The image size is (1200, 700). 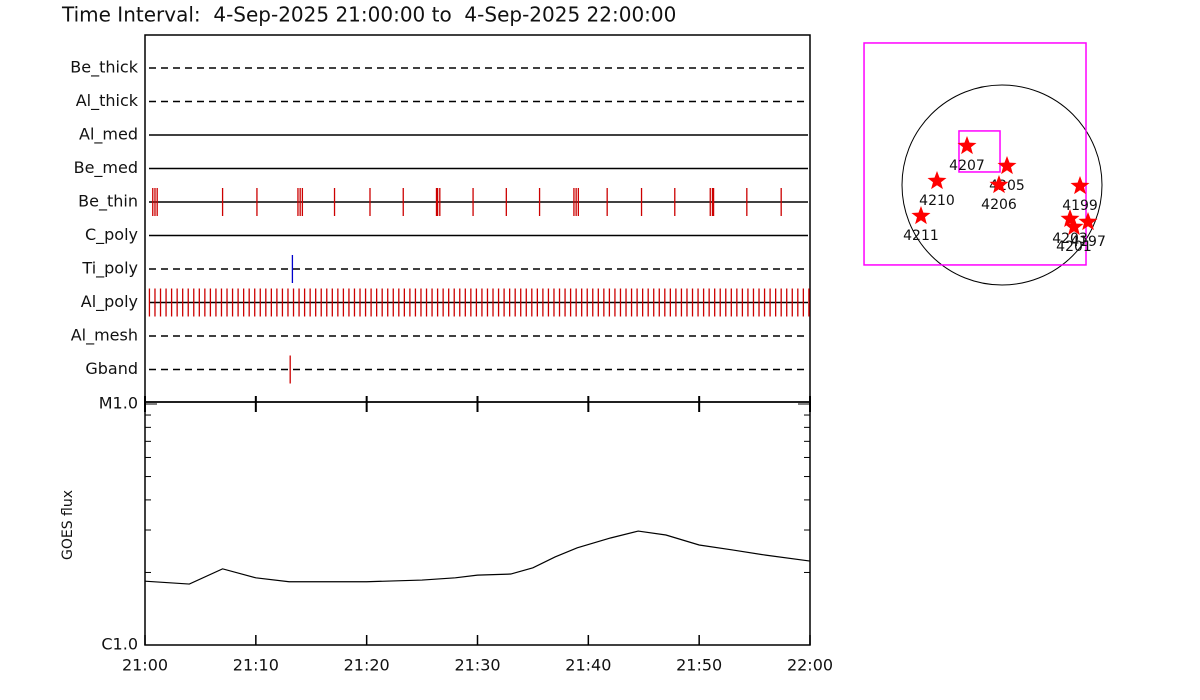 I want to click on region-label: 4197, so click(x=1088, y=242).